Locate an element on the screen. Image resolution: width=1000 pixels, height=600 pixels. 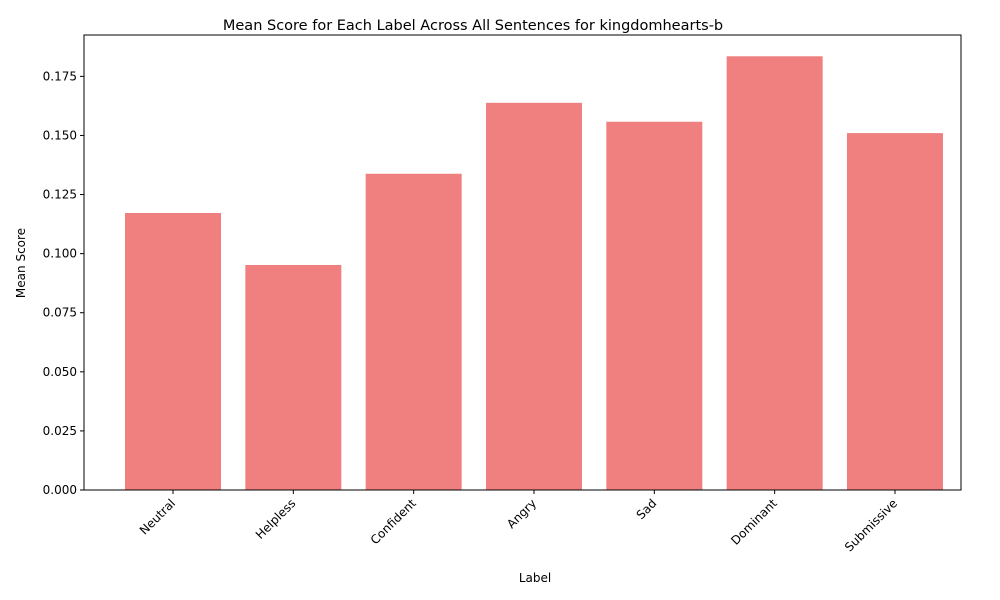
y-tick-label: 0.175 is located at coordinates (60, 76).